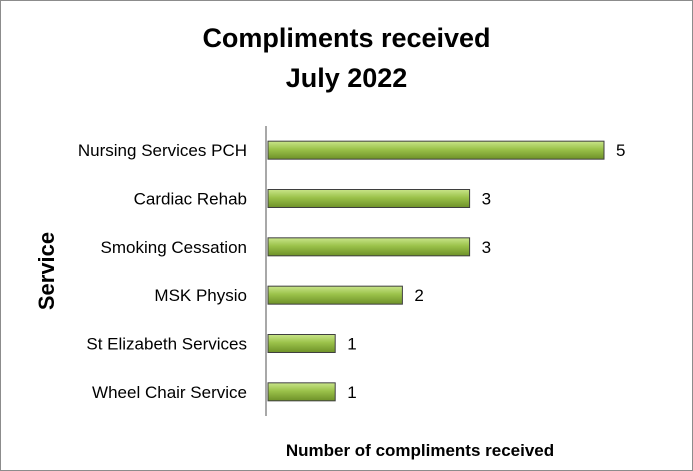 Image resolution: width=693 pixels, height=471 pixels. What do you see at coordinates (190, 199) in the screenshot?
I see `category-label: Cardiac Rehab` at bounding box center [190, 199].